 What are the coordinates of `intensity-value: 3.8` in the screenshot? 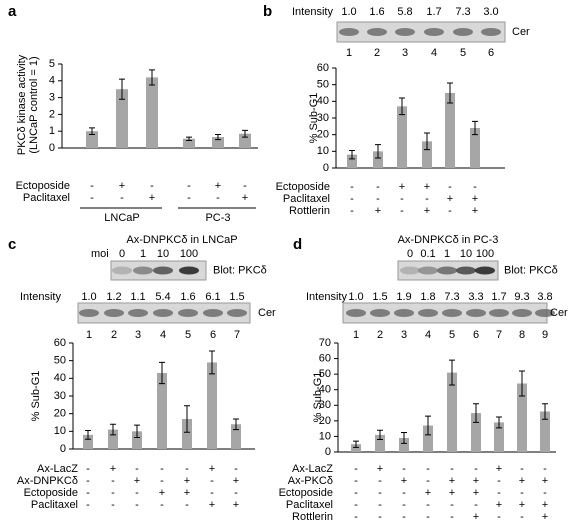 It's located at (544, 297).